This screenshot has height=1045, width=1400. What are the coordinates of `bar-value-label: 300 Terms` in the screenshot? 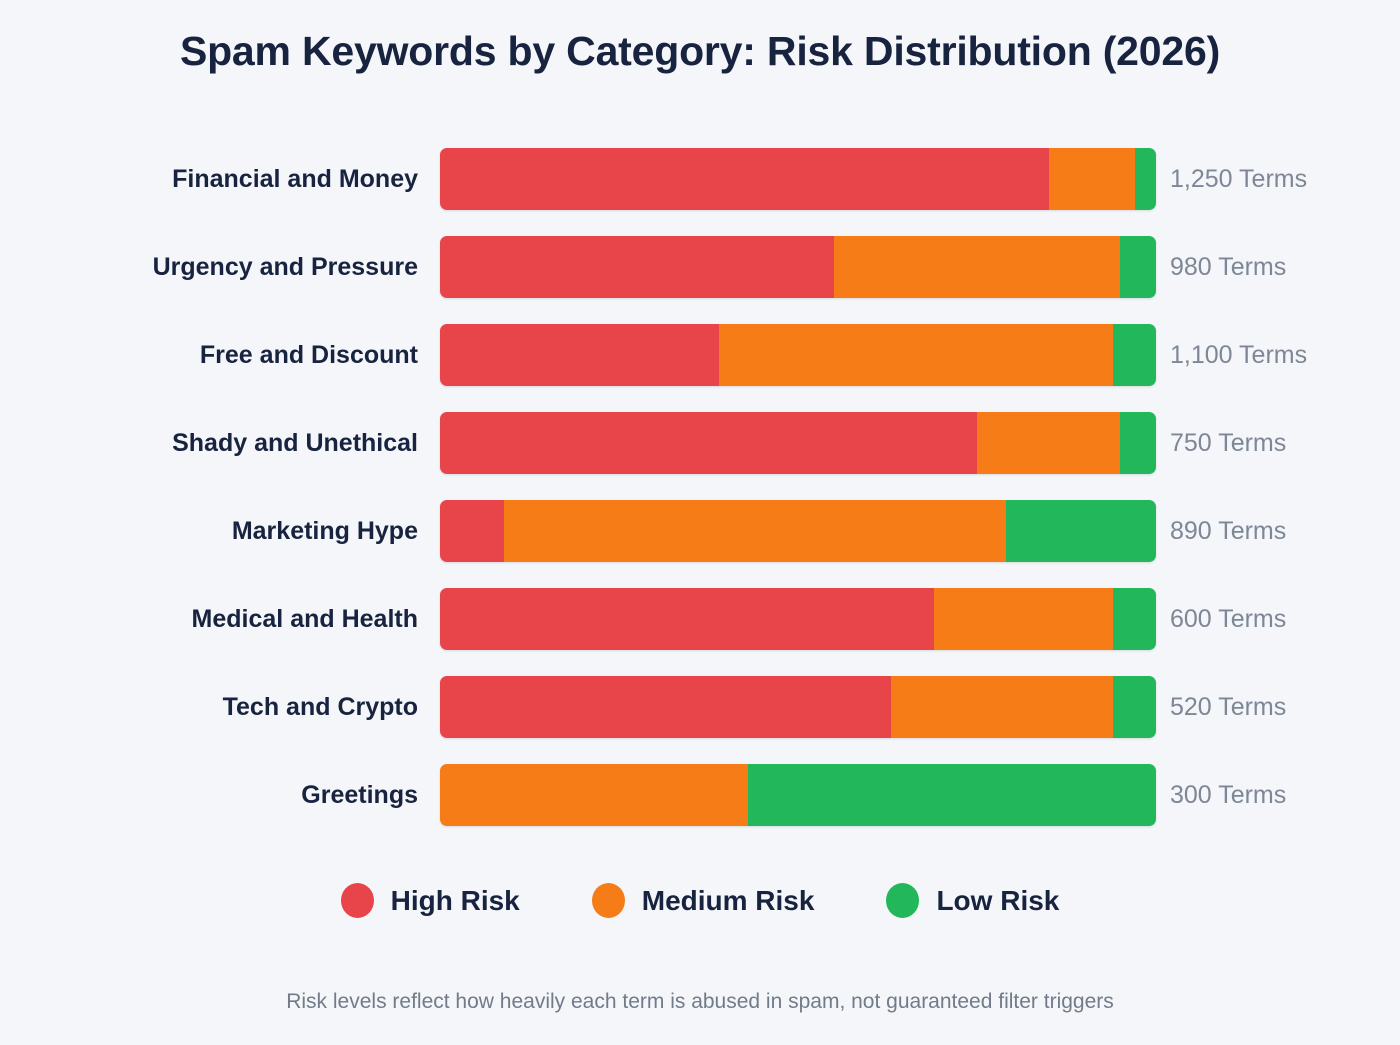 It's located at (1228, 794).